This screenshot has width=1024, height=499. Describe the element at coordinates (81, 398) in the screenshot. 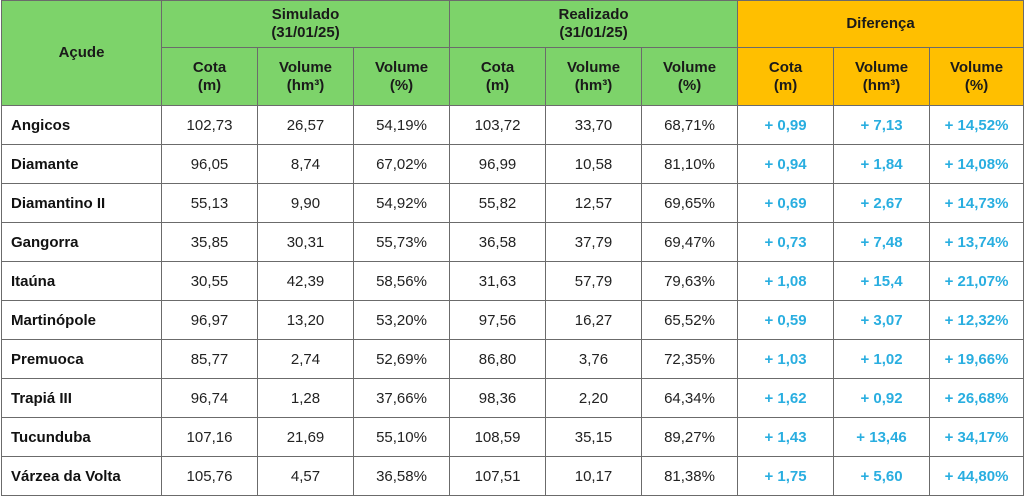

I see `acude-name: Trapiá III` at that location.